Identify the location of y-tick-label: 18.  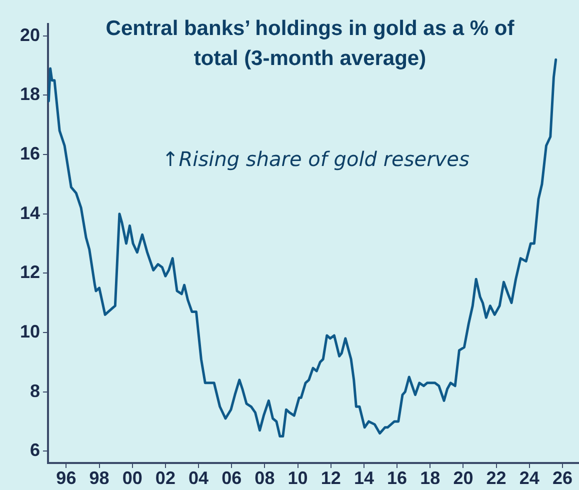
(30, 94).